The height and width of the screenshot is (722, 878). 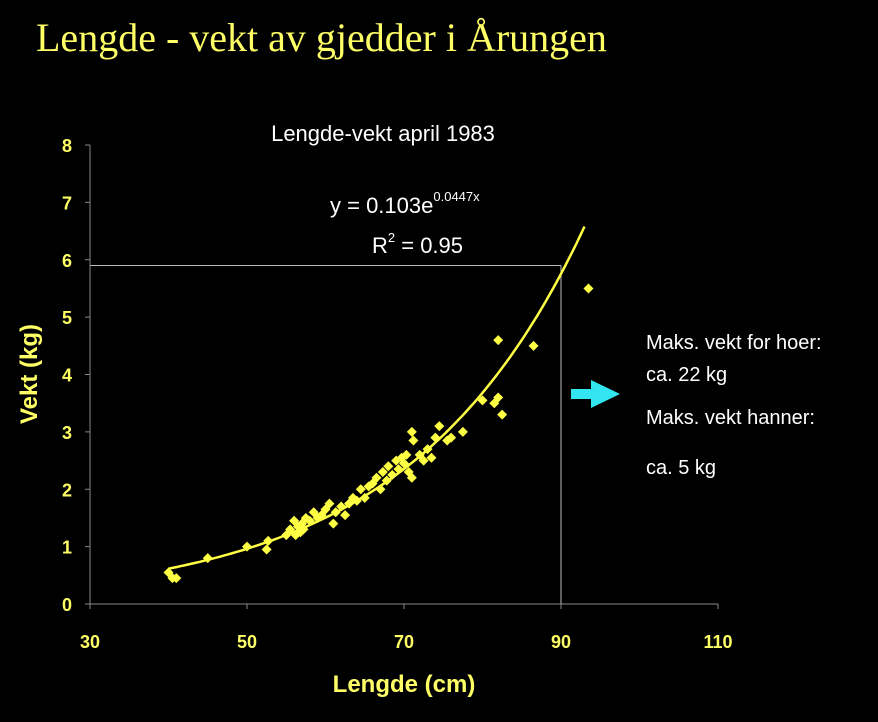 I want to click on r-squared: R2 = 0.95, so click(x=417, y=244).